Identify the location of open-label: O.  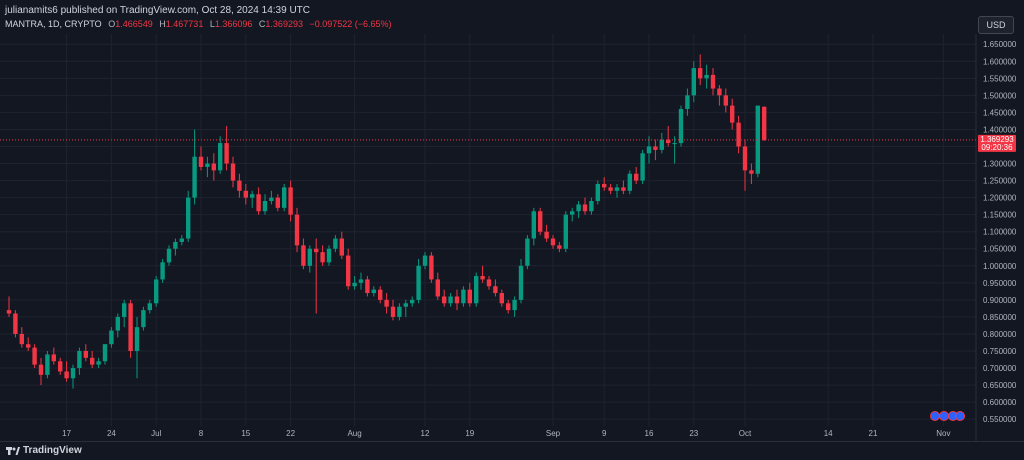
(112, 24).